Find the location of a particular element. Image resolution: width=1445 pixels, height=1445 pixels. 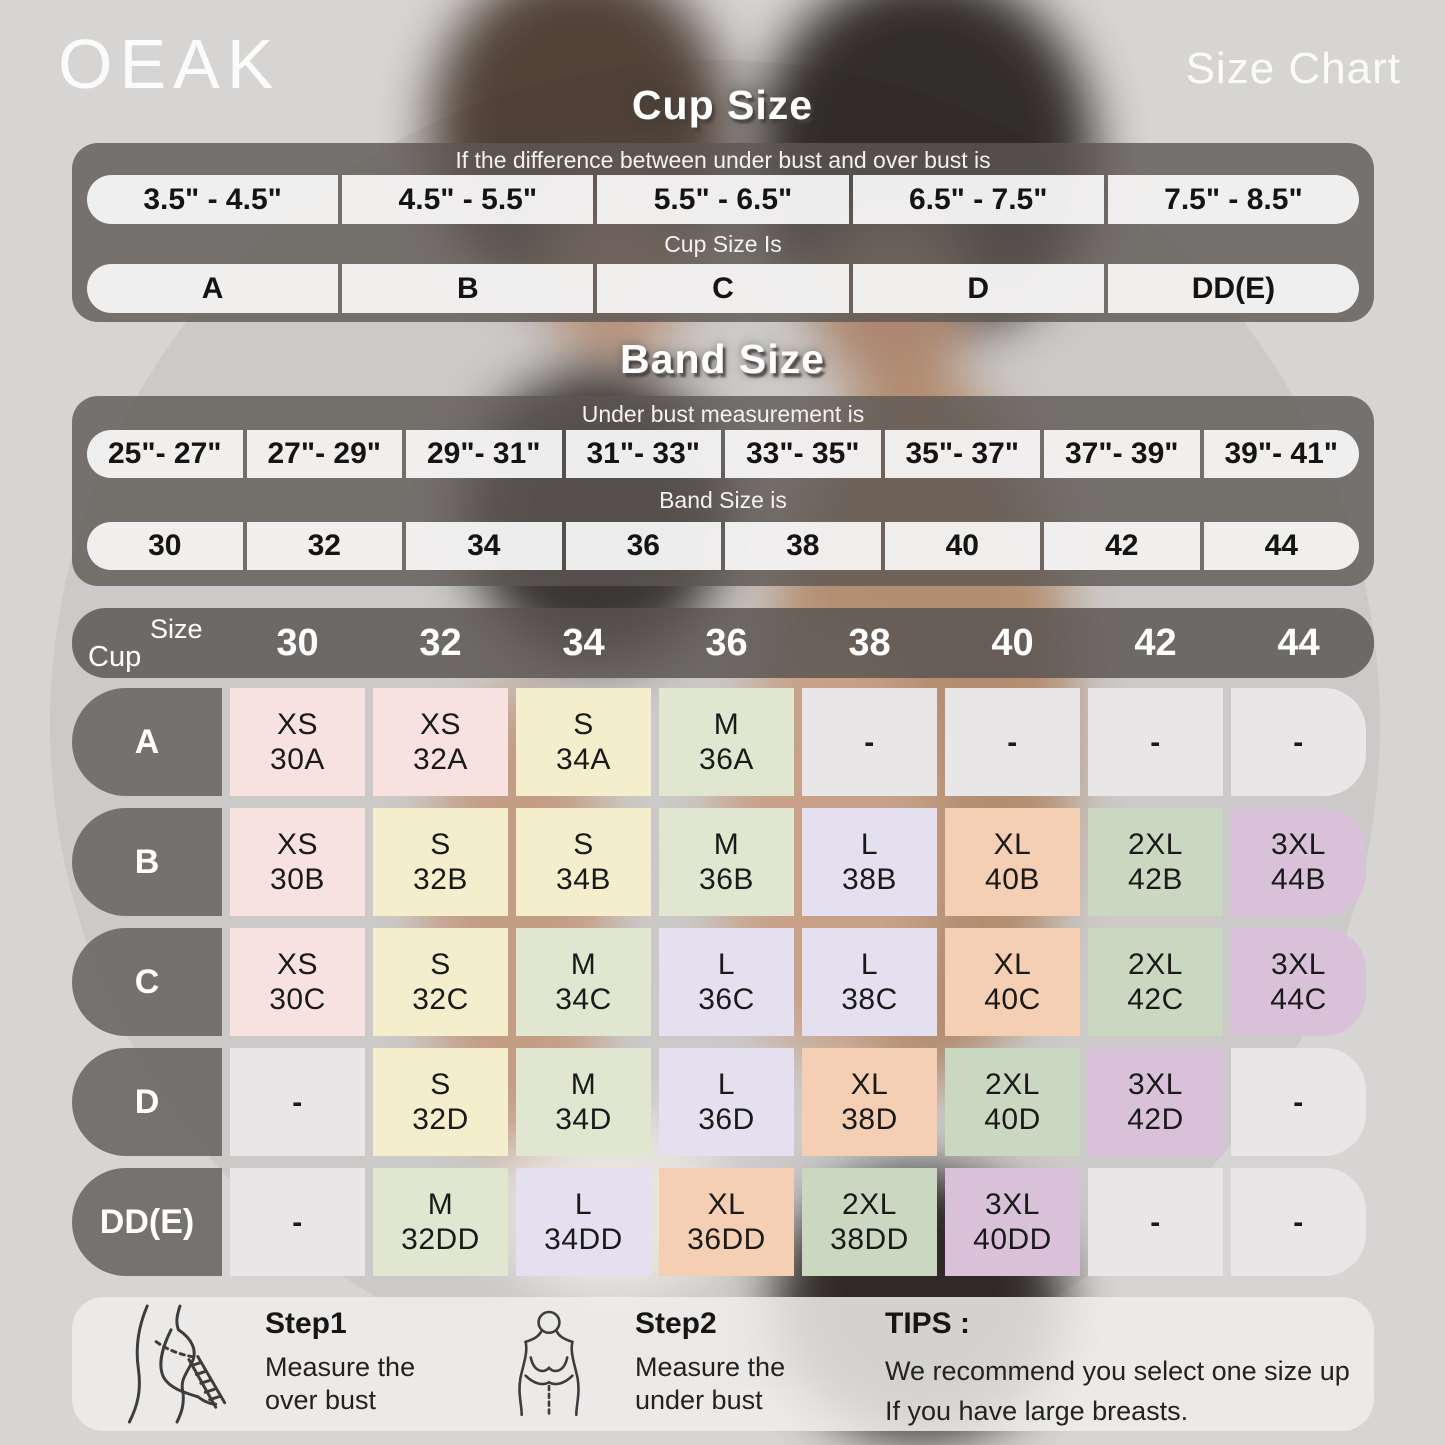

tips-label: TIPS : is located at coordinates (928, 1323).